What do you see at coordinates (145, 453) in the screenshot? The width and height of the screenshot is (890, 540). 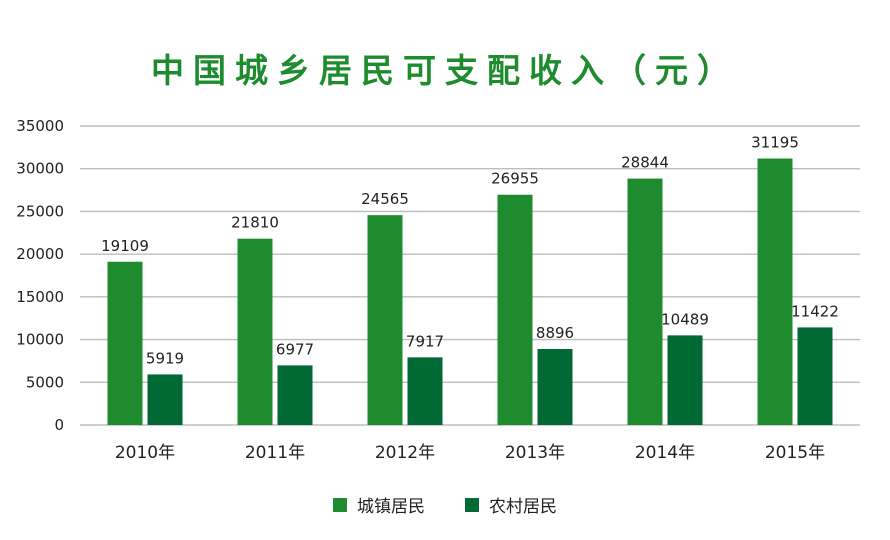 I see `x-tick-label-0: 2010年` at bounding box center [145, 453].